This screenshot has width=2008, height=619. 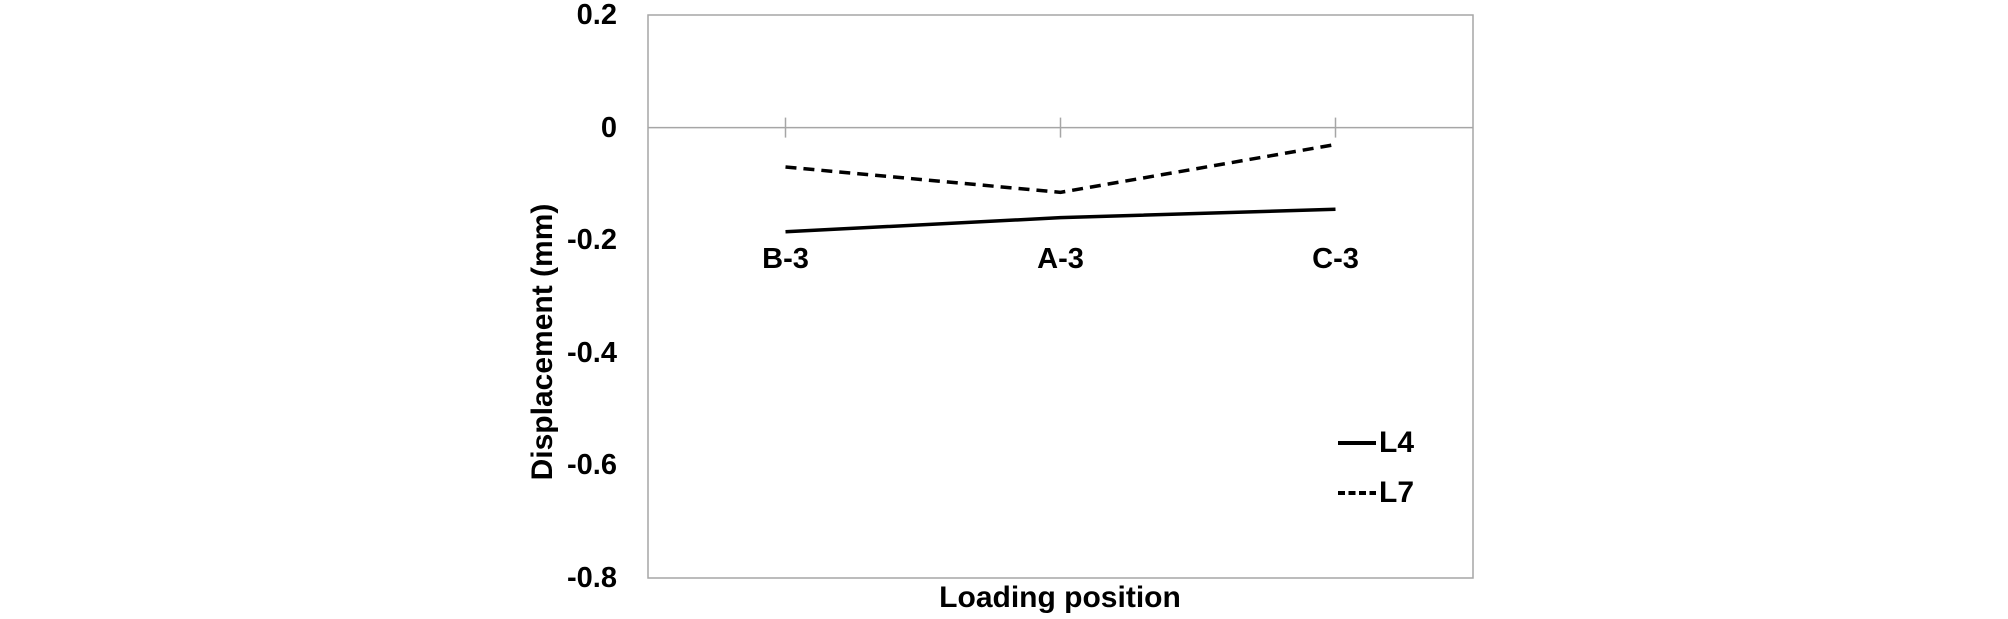 I want to click on series-line-l4, so click(x=1060, y=220).